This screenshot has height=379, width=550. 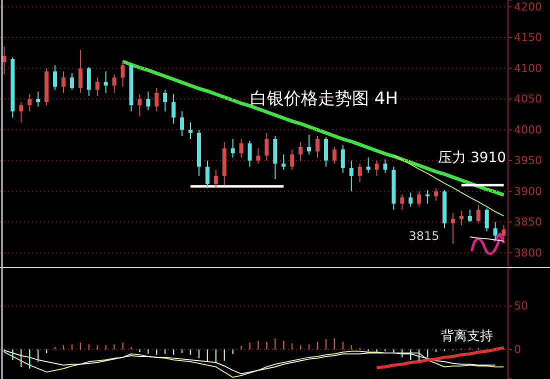 What do you see at coordinates (528, 129) in the screenshot?
I see `y-tick-label: 4000` at bounding box center [528, 129].